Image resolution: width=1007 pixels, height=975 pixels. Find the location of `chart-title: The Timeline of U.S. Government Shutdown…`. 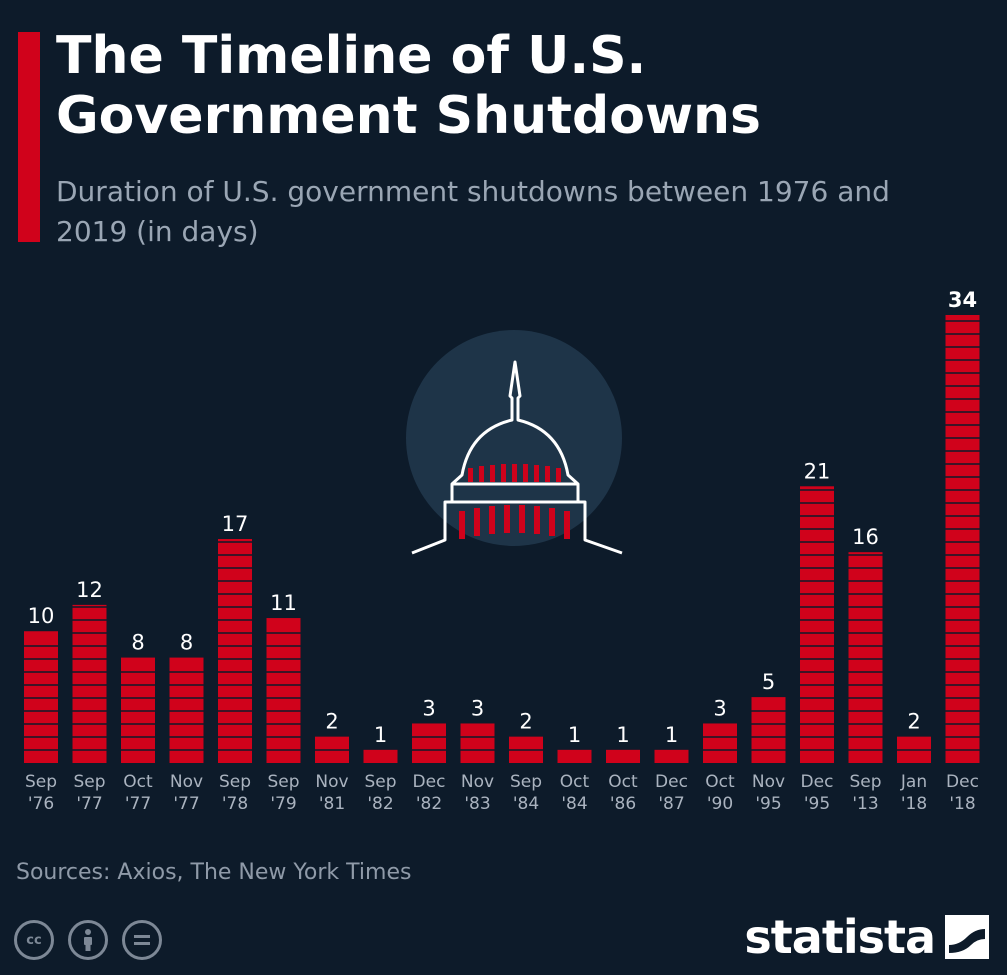

chart-title: The Timeline of U.S. Government Shutdown… is located at coordinates (408, 86).